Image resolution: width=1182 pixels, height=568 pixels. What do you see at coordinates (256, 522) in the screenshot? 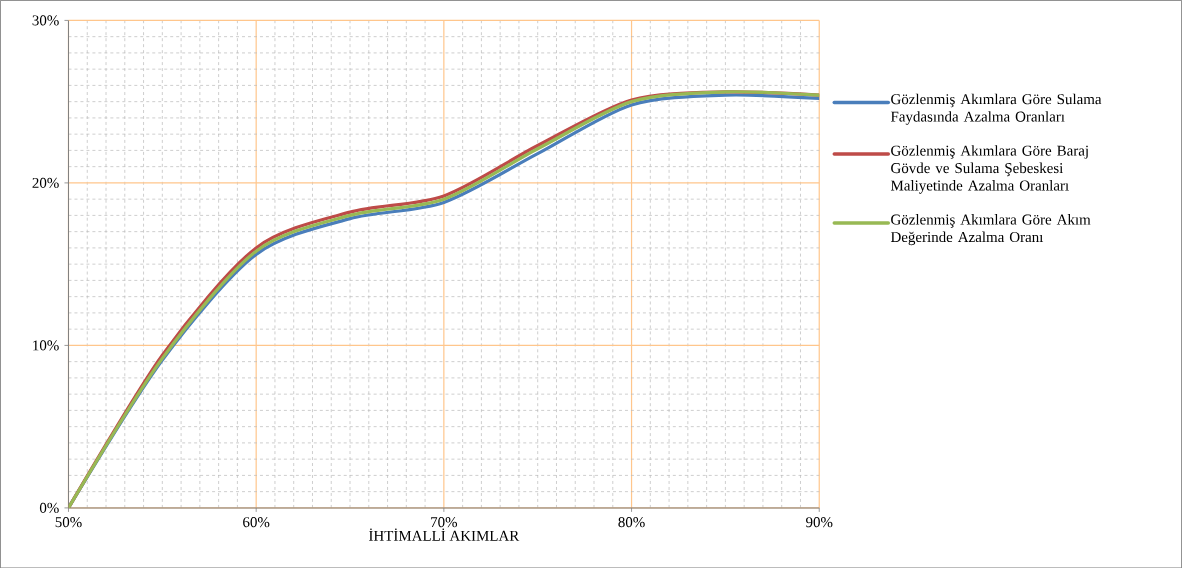
I see `x-tick-label: 60%` at bounding box center [256, 522].